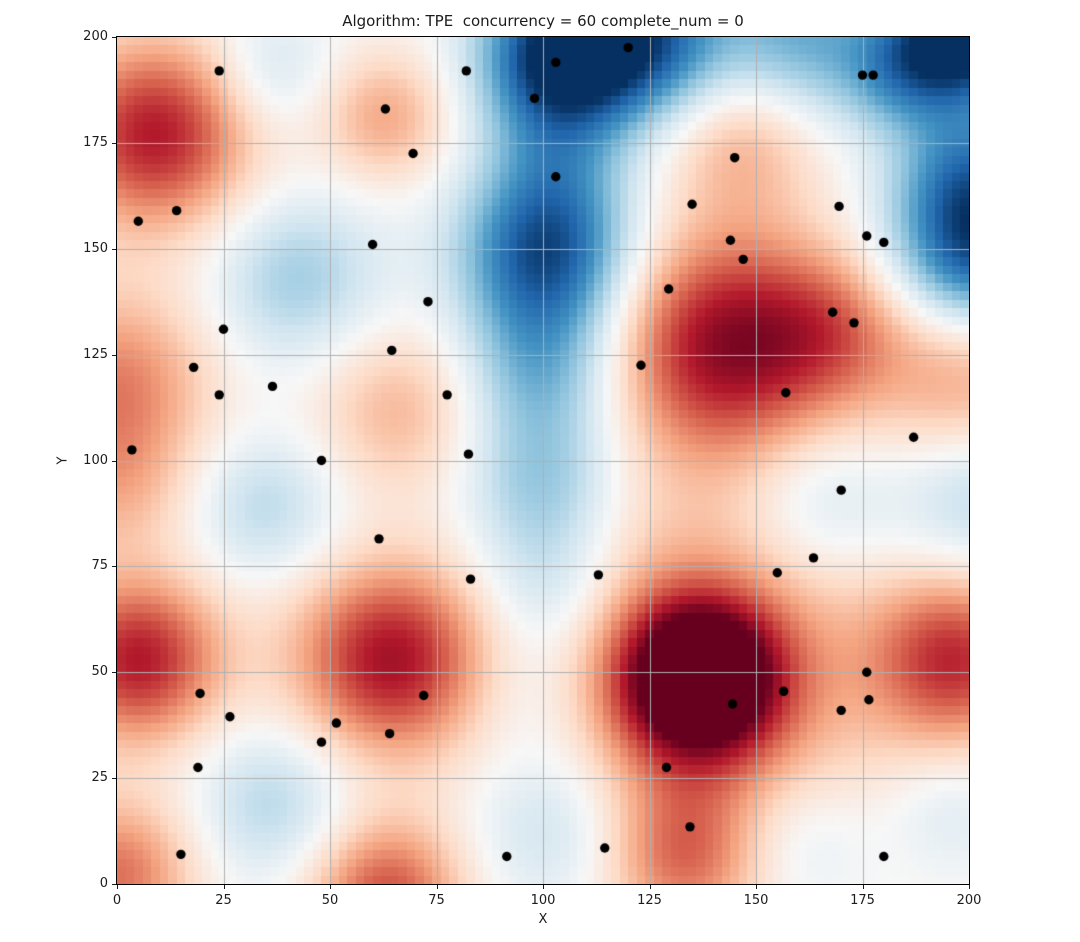 Image resolution: width=1080 pixels, height=942 pixels. Describe the element at coordinates (95, 248) in the screenshot. I see `y-tick-label: 150` at that location.